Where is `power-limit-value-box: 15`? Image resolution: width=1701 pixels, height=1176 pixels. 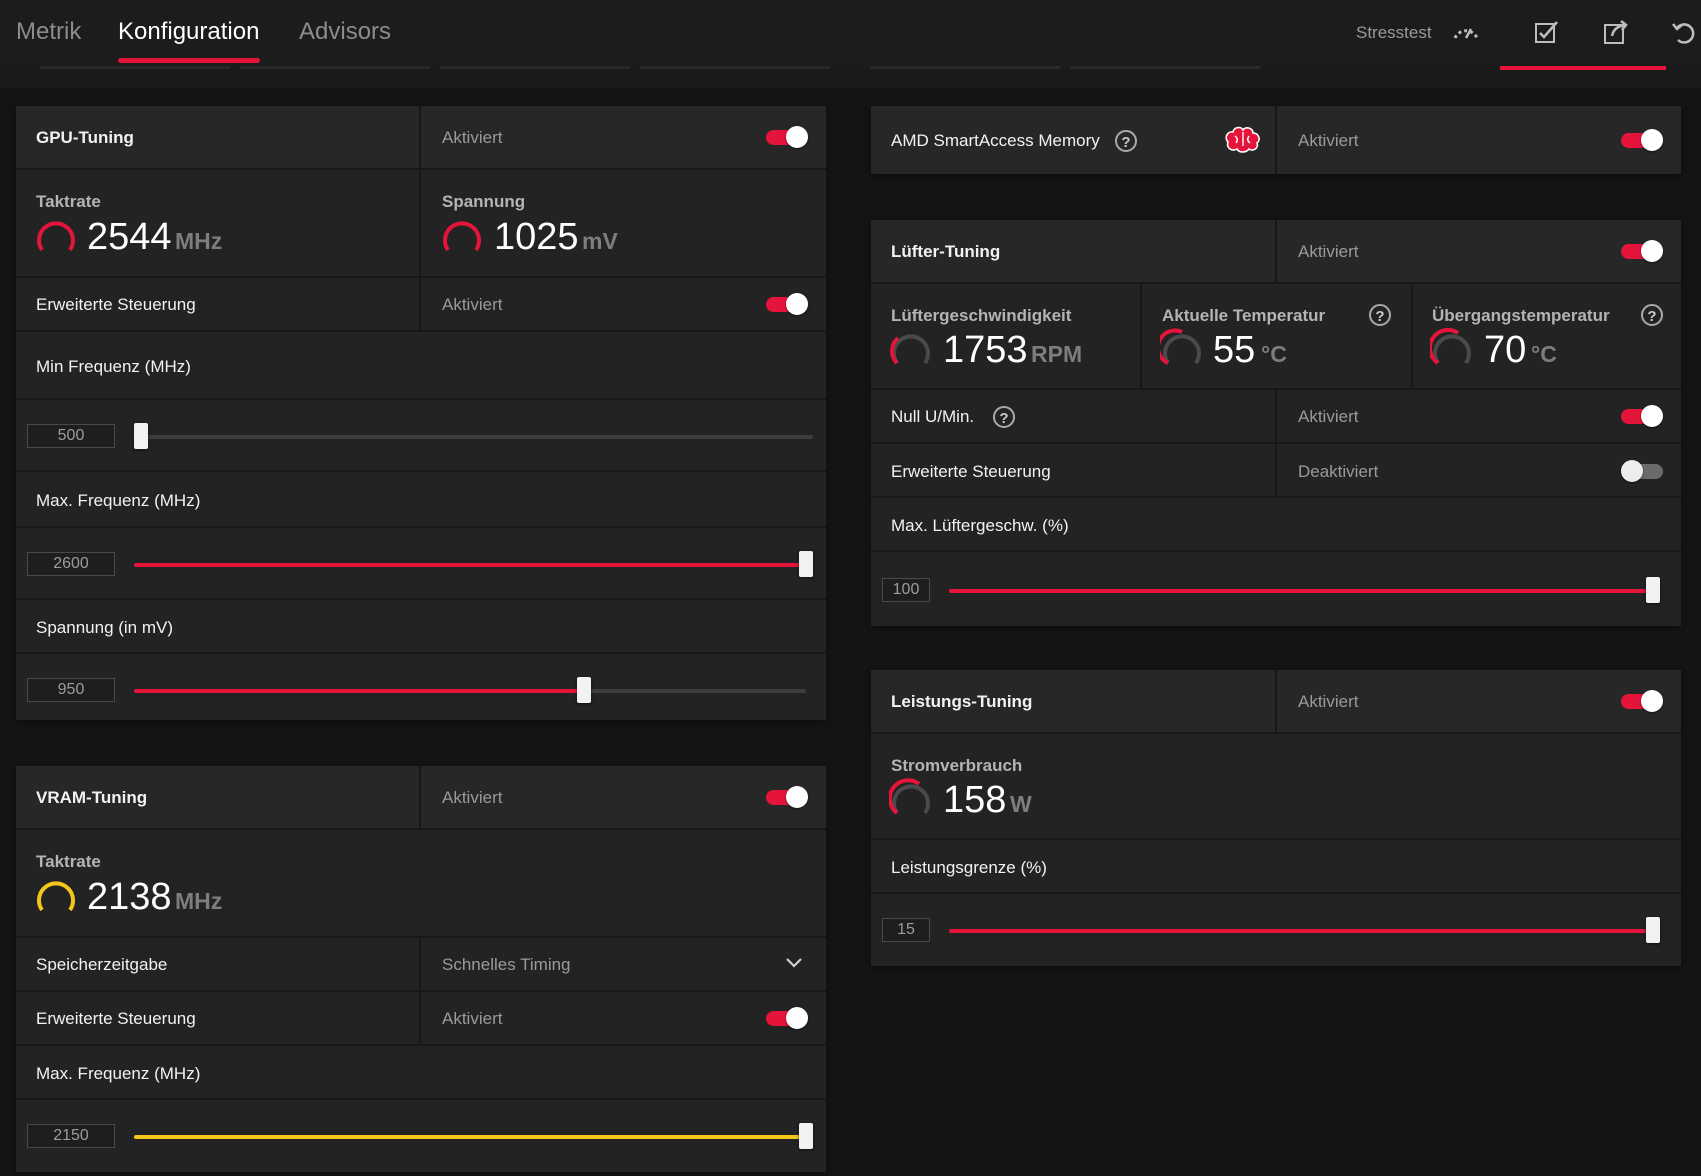
power-limit-value-box: 15 is located at coordinates (906, 930).